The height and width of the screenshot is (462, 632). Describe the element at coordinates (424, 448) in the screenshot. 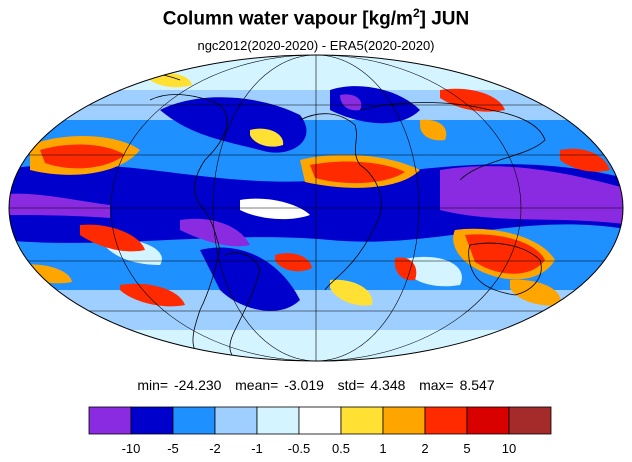

I see `colorbar-tick-label: 2` at that location.